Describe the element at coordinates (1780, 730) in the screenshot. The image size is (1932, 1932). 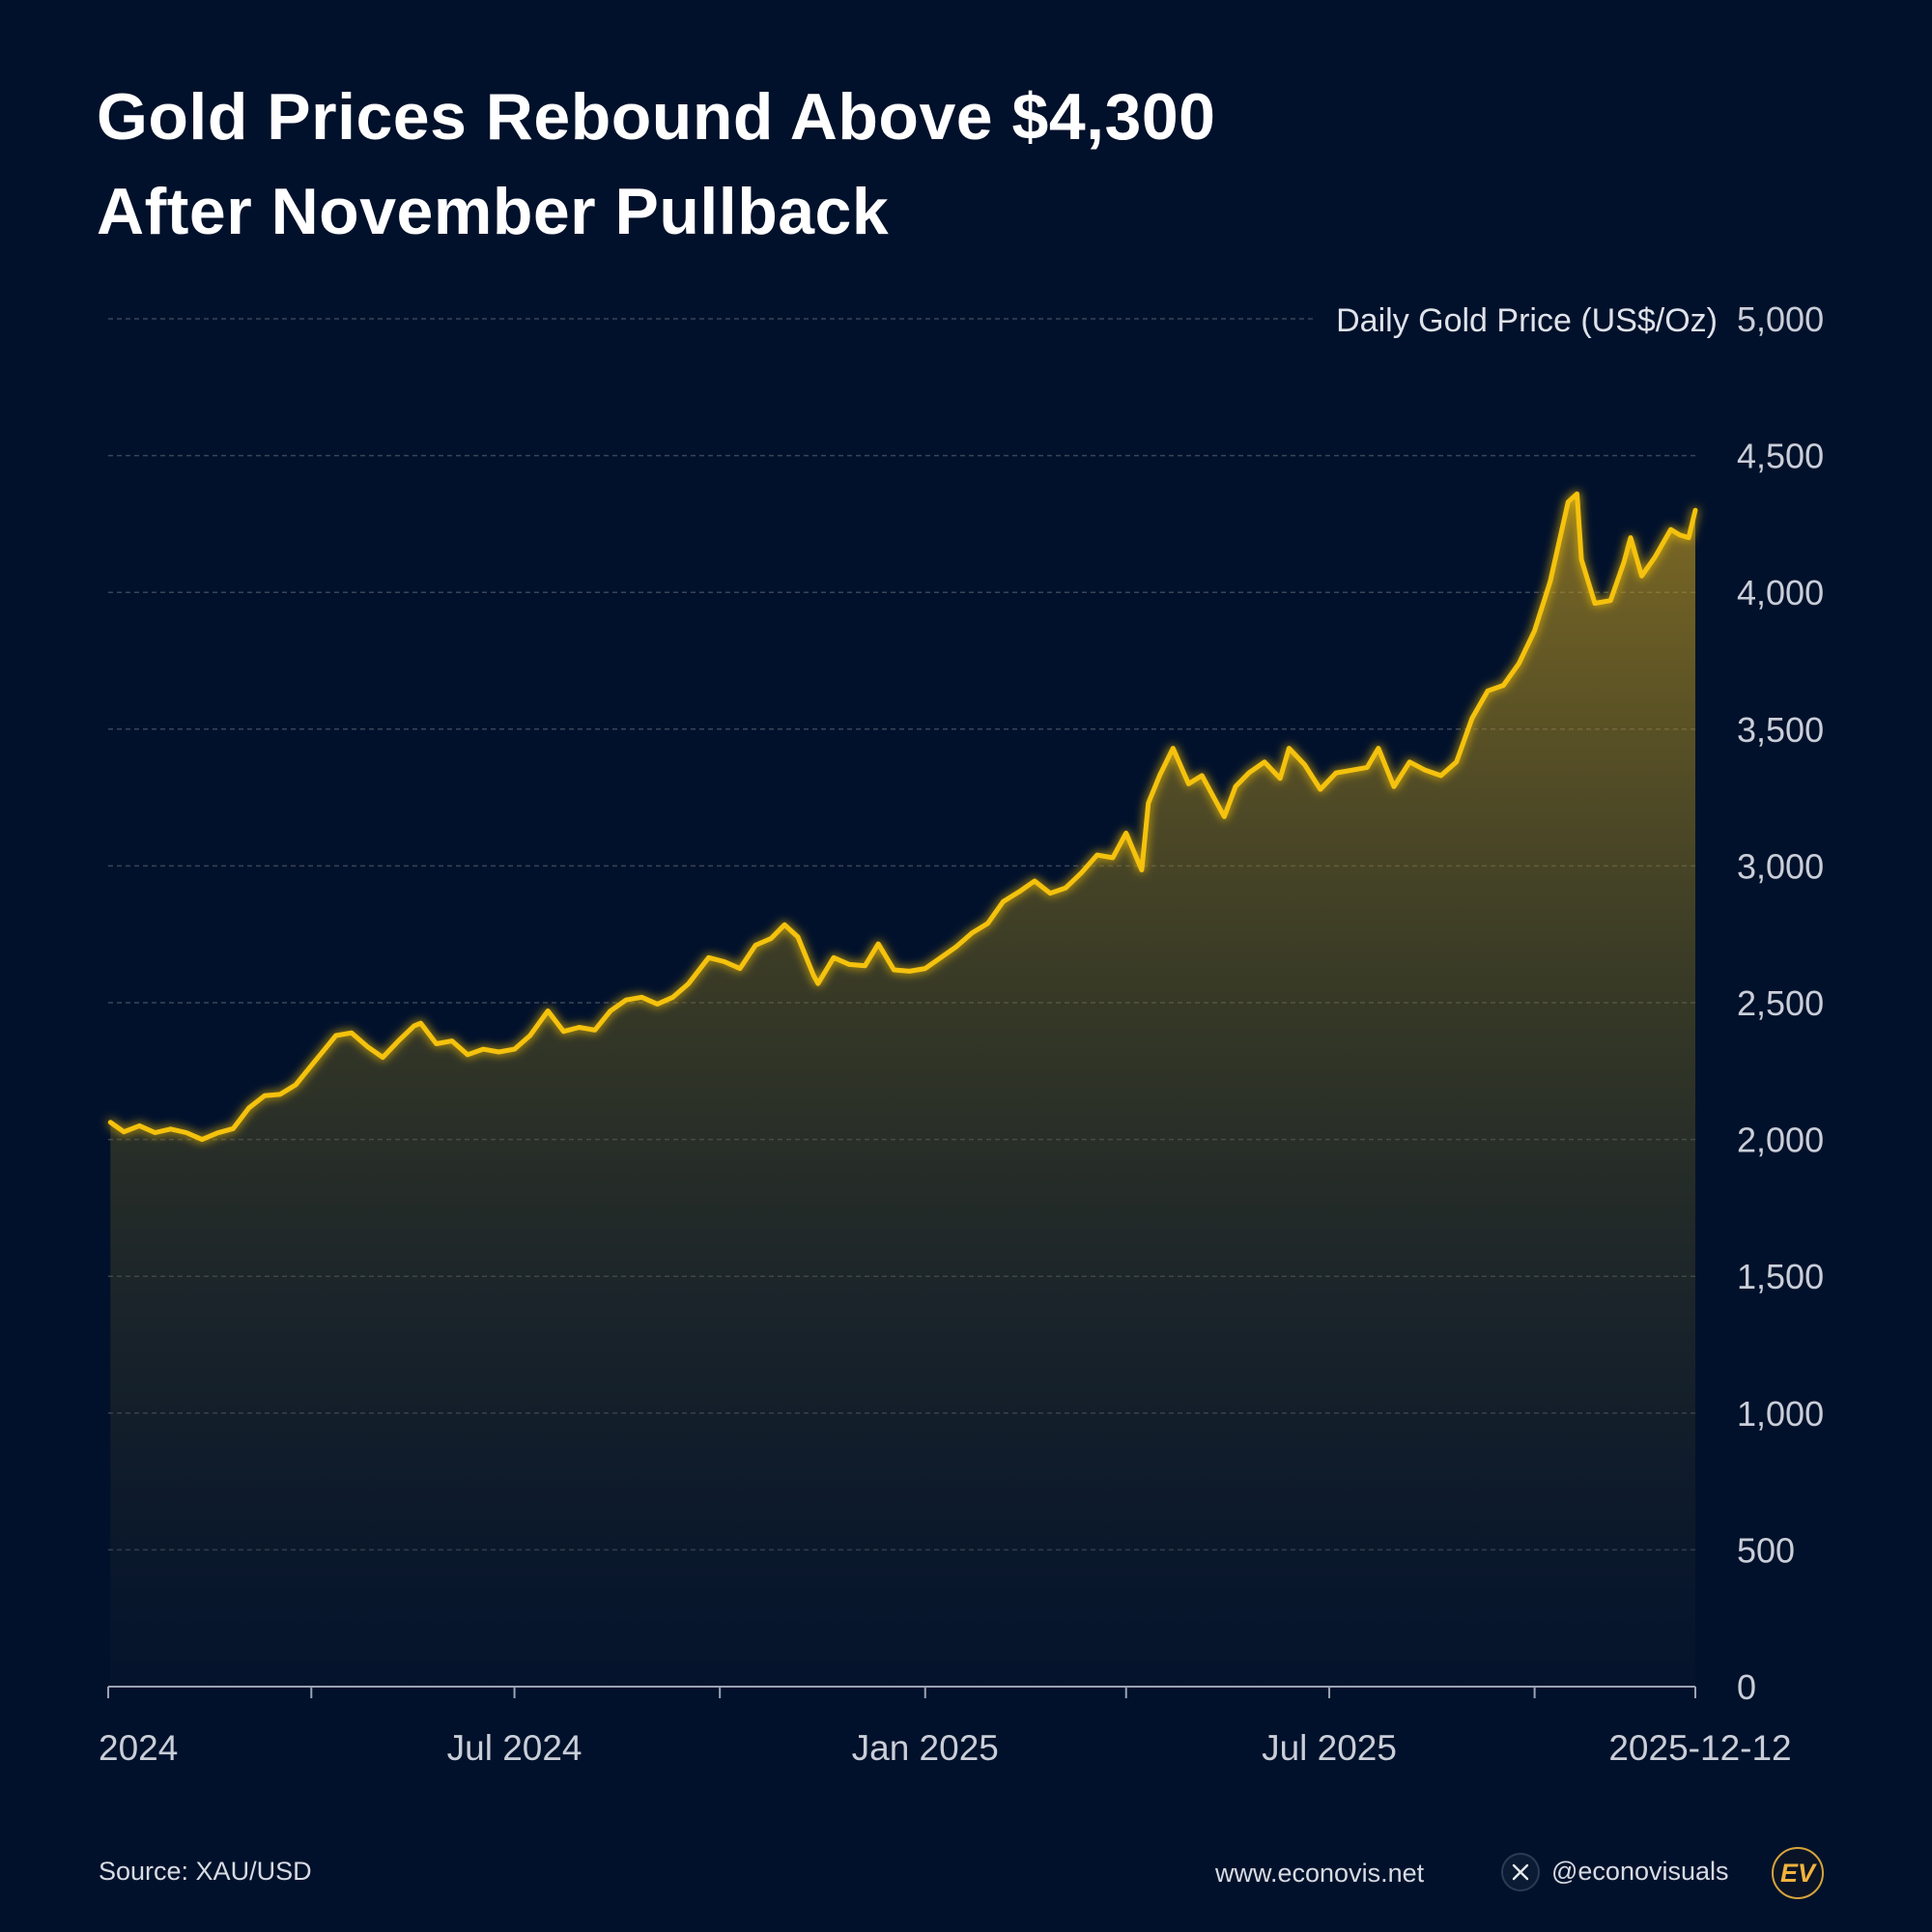
I see `y-tick-label: 3,500` at that location.